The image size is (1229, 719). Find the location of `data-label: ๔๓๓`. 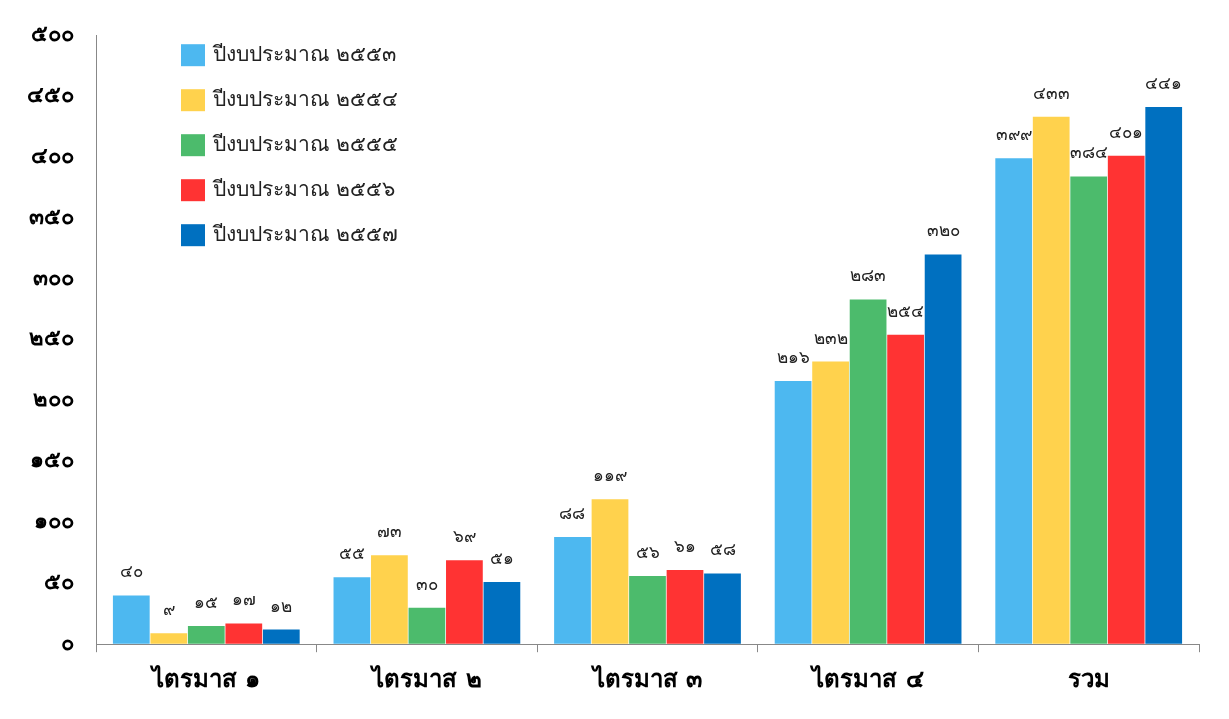

data-label: ๔๓๓ is located at coordinates (1051, 92).